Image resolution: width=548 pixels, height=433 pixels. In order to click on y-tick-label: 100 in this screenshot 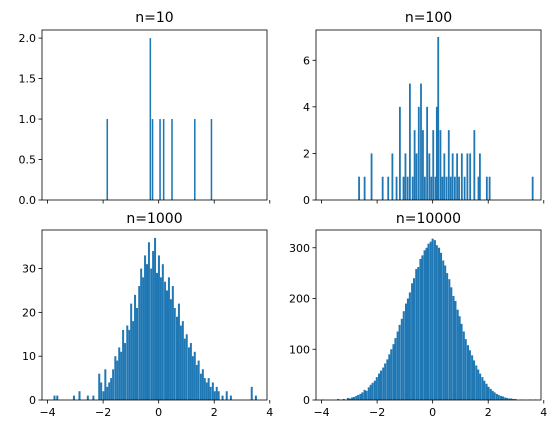, I will do `click(299, 349)`.